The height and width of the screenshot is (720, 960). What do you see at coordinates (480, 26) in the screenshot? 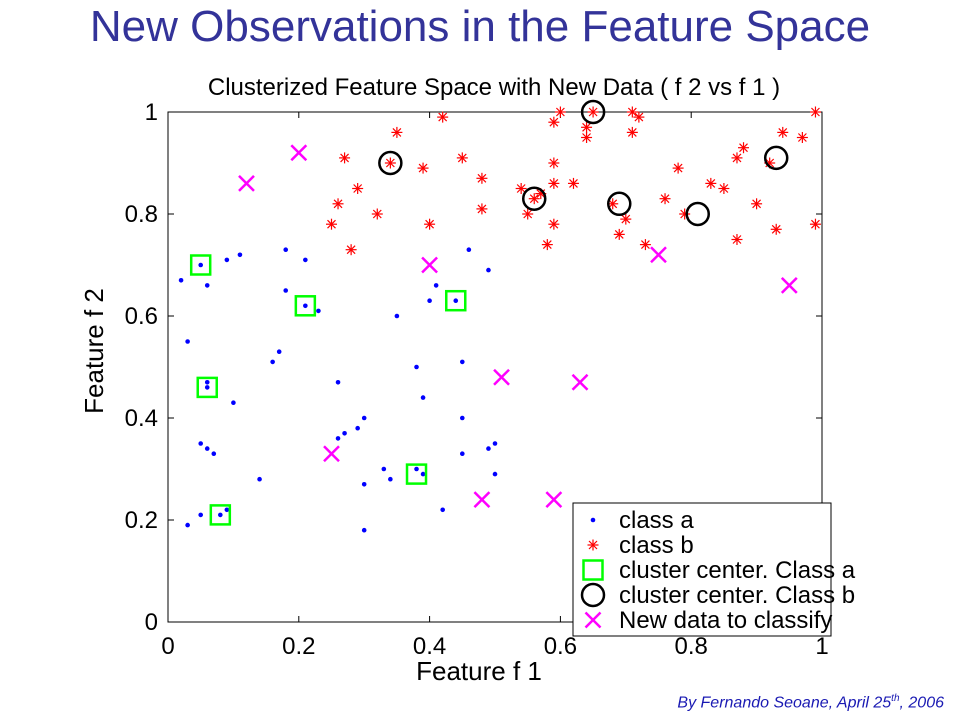
I see `slide-title: New Observations in the Feature Space` at bounding box center [480, 26].